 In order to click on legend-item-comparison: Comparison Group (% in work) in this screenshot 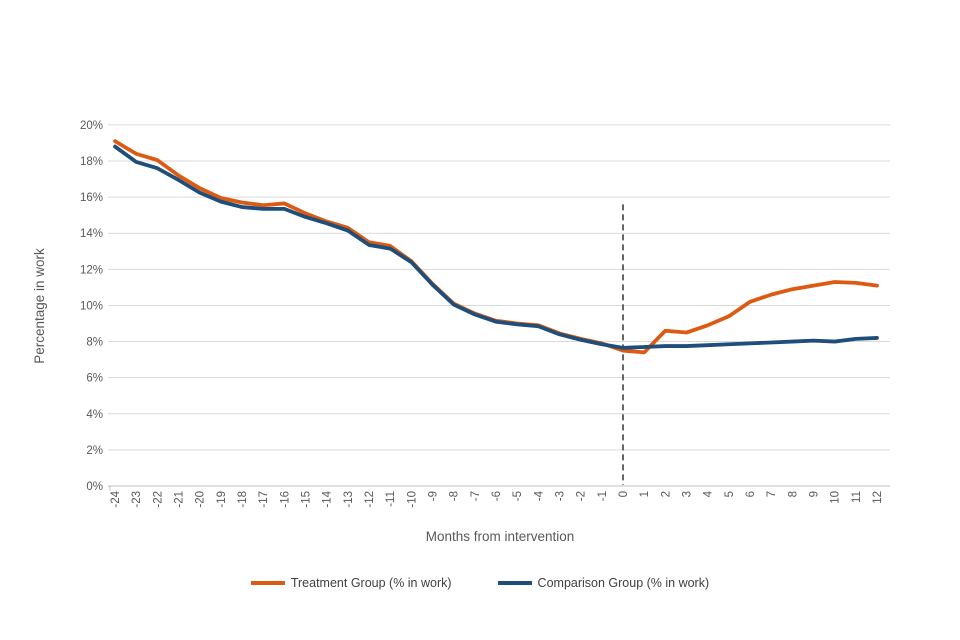, I will do `click(603, 583)`.